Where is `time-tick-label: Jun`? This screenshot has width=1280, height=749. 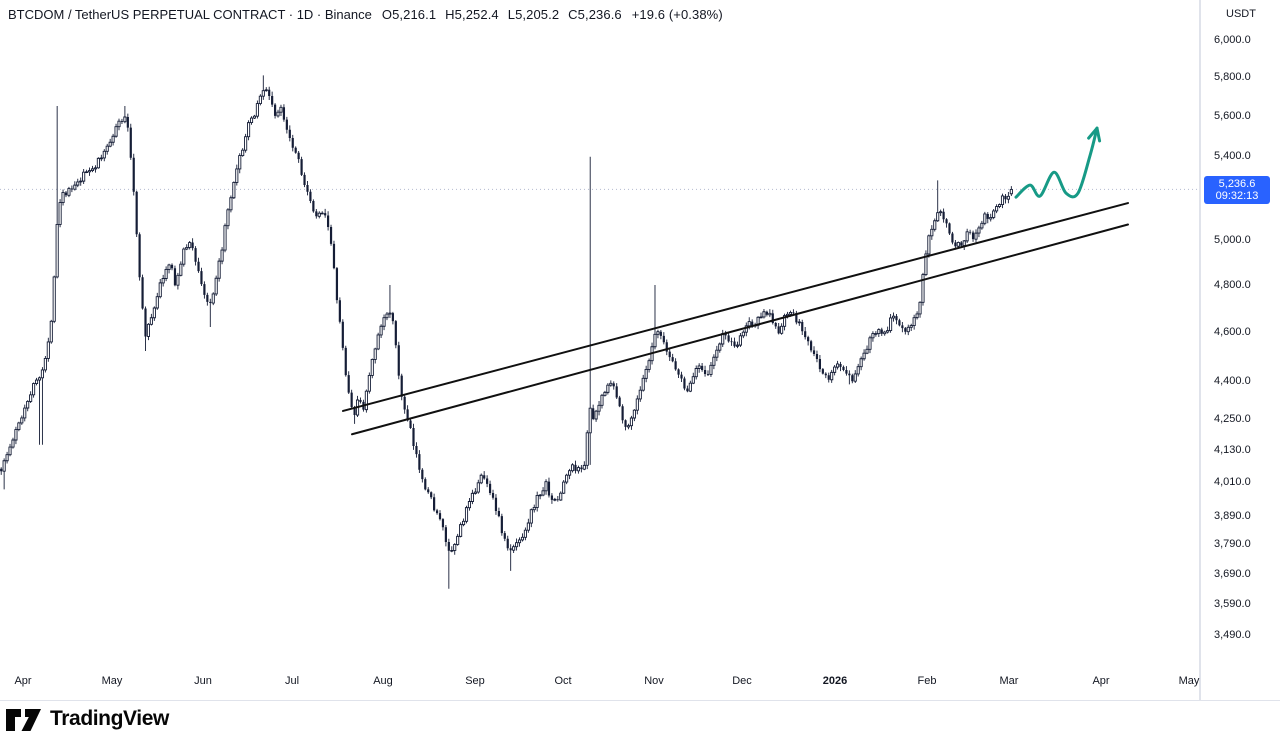
time-tick-label: Jun is located at coordinates (203, 681).